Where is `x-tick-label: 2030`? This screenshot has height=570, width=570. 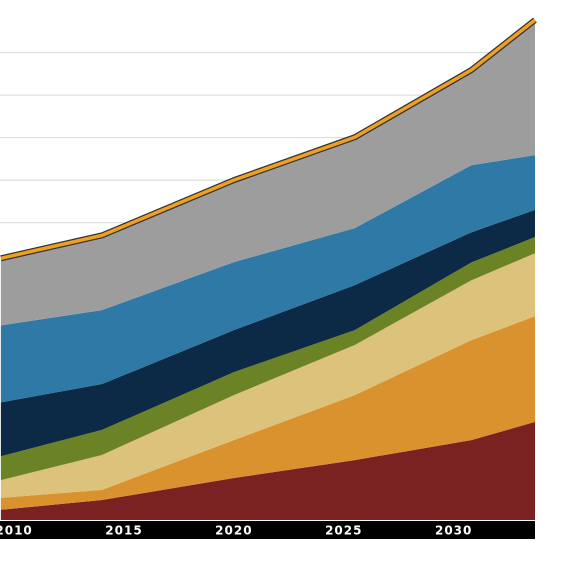 x-tick-label: 2030 is located at coordinates (453, 531).